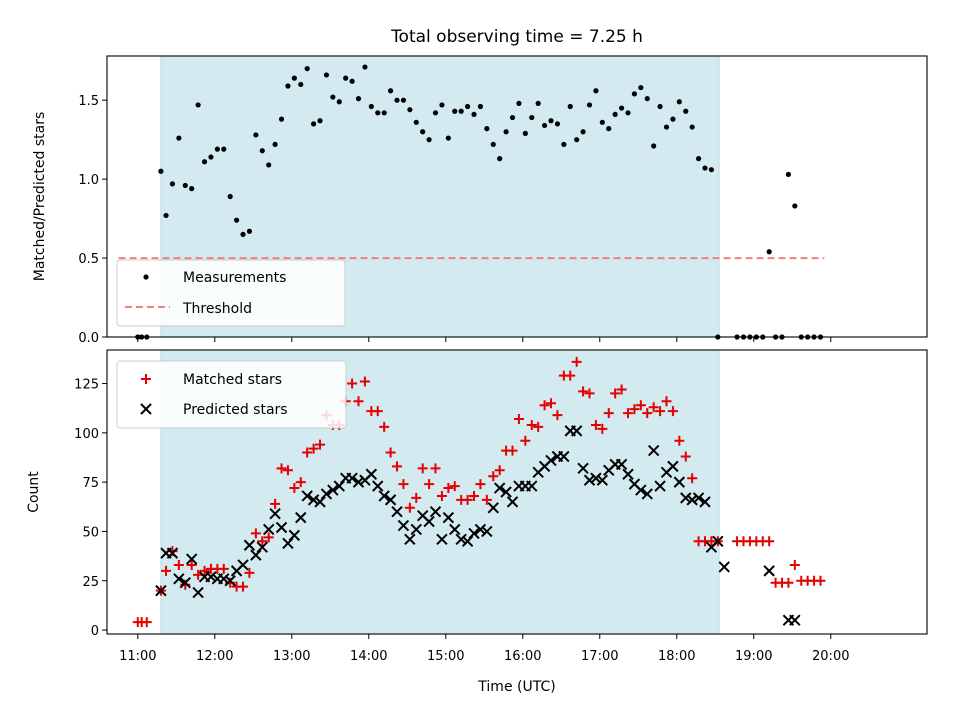 This screenshot has height=720, width=960. I want to click on legend-label: Threshold, so click(217, 309).